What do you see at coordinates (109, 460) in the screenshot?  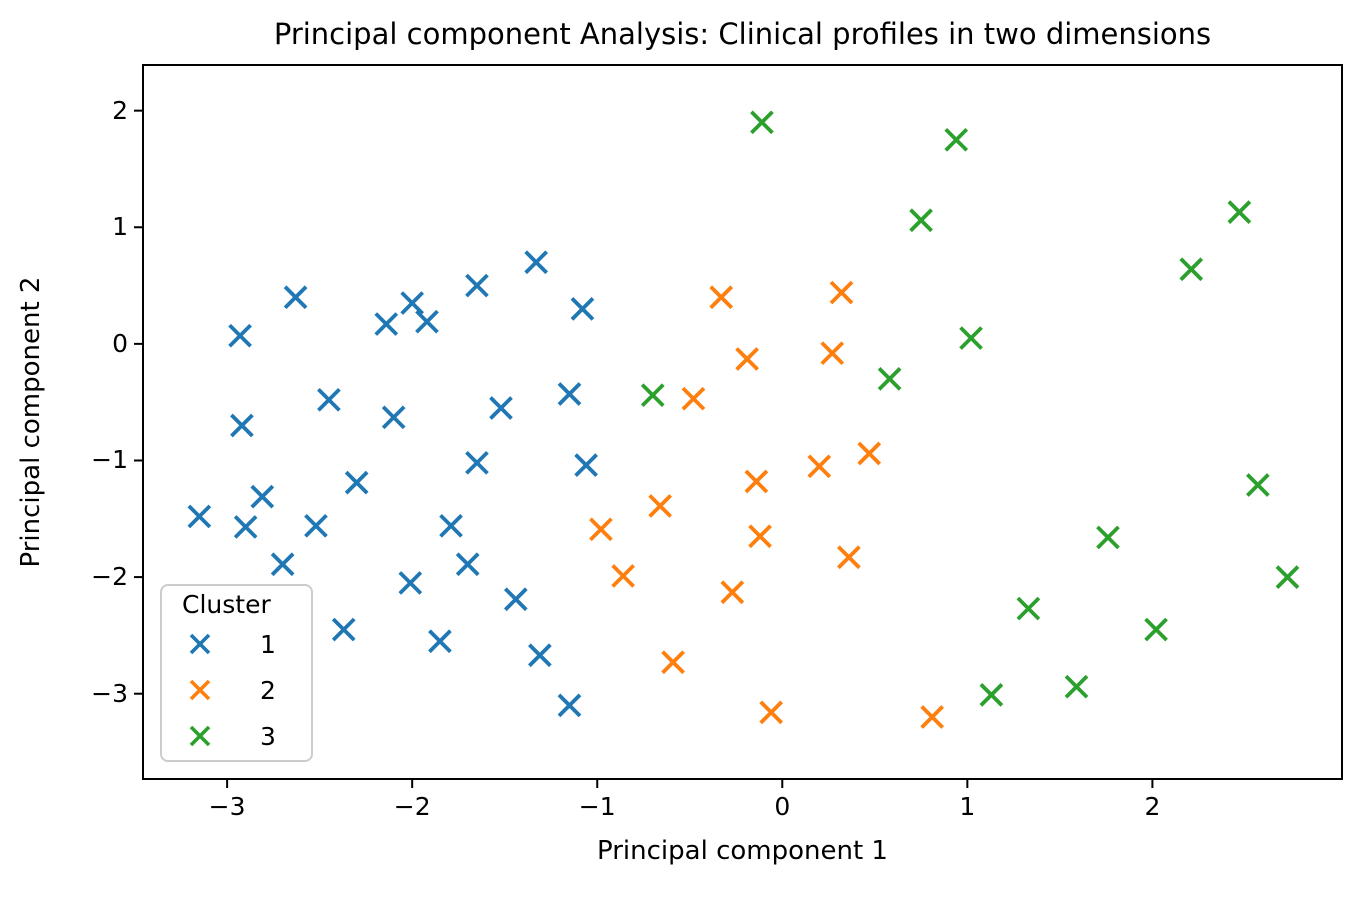 I see `y-tick-label: −1` at bounding box center [109, 460].